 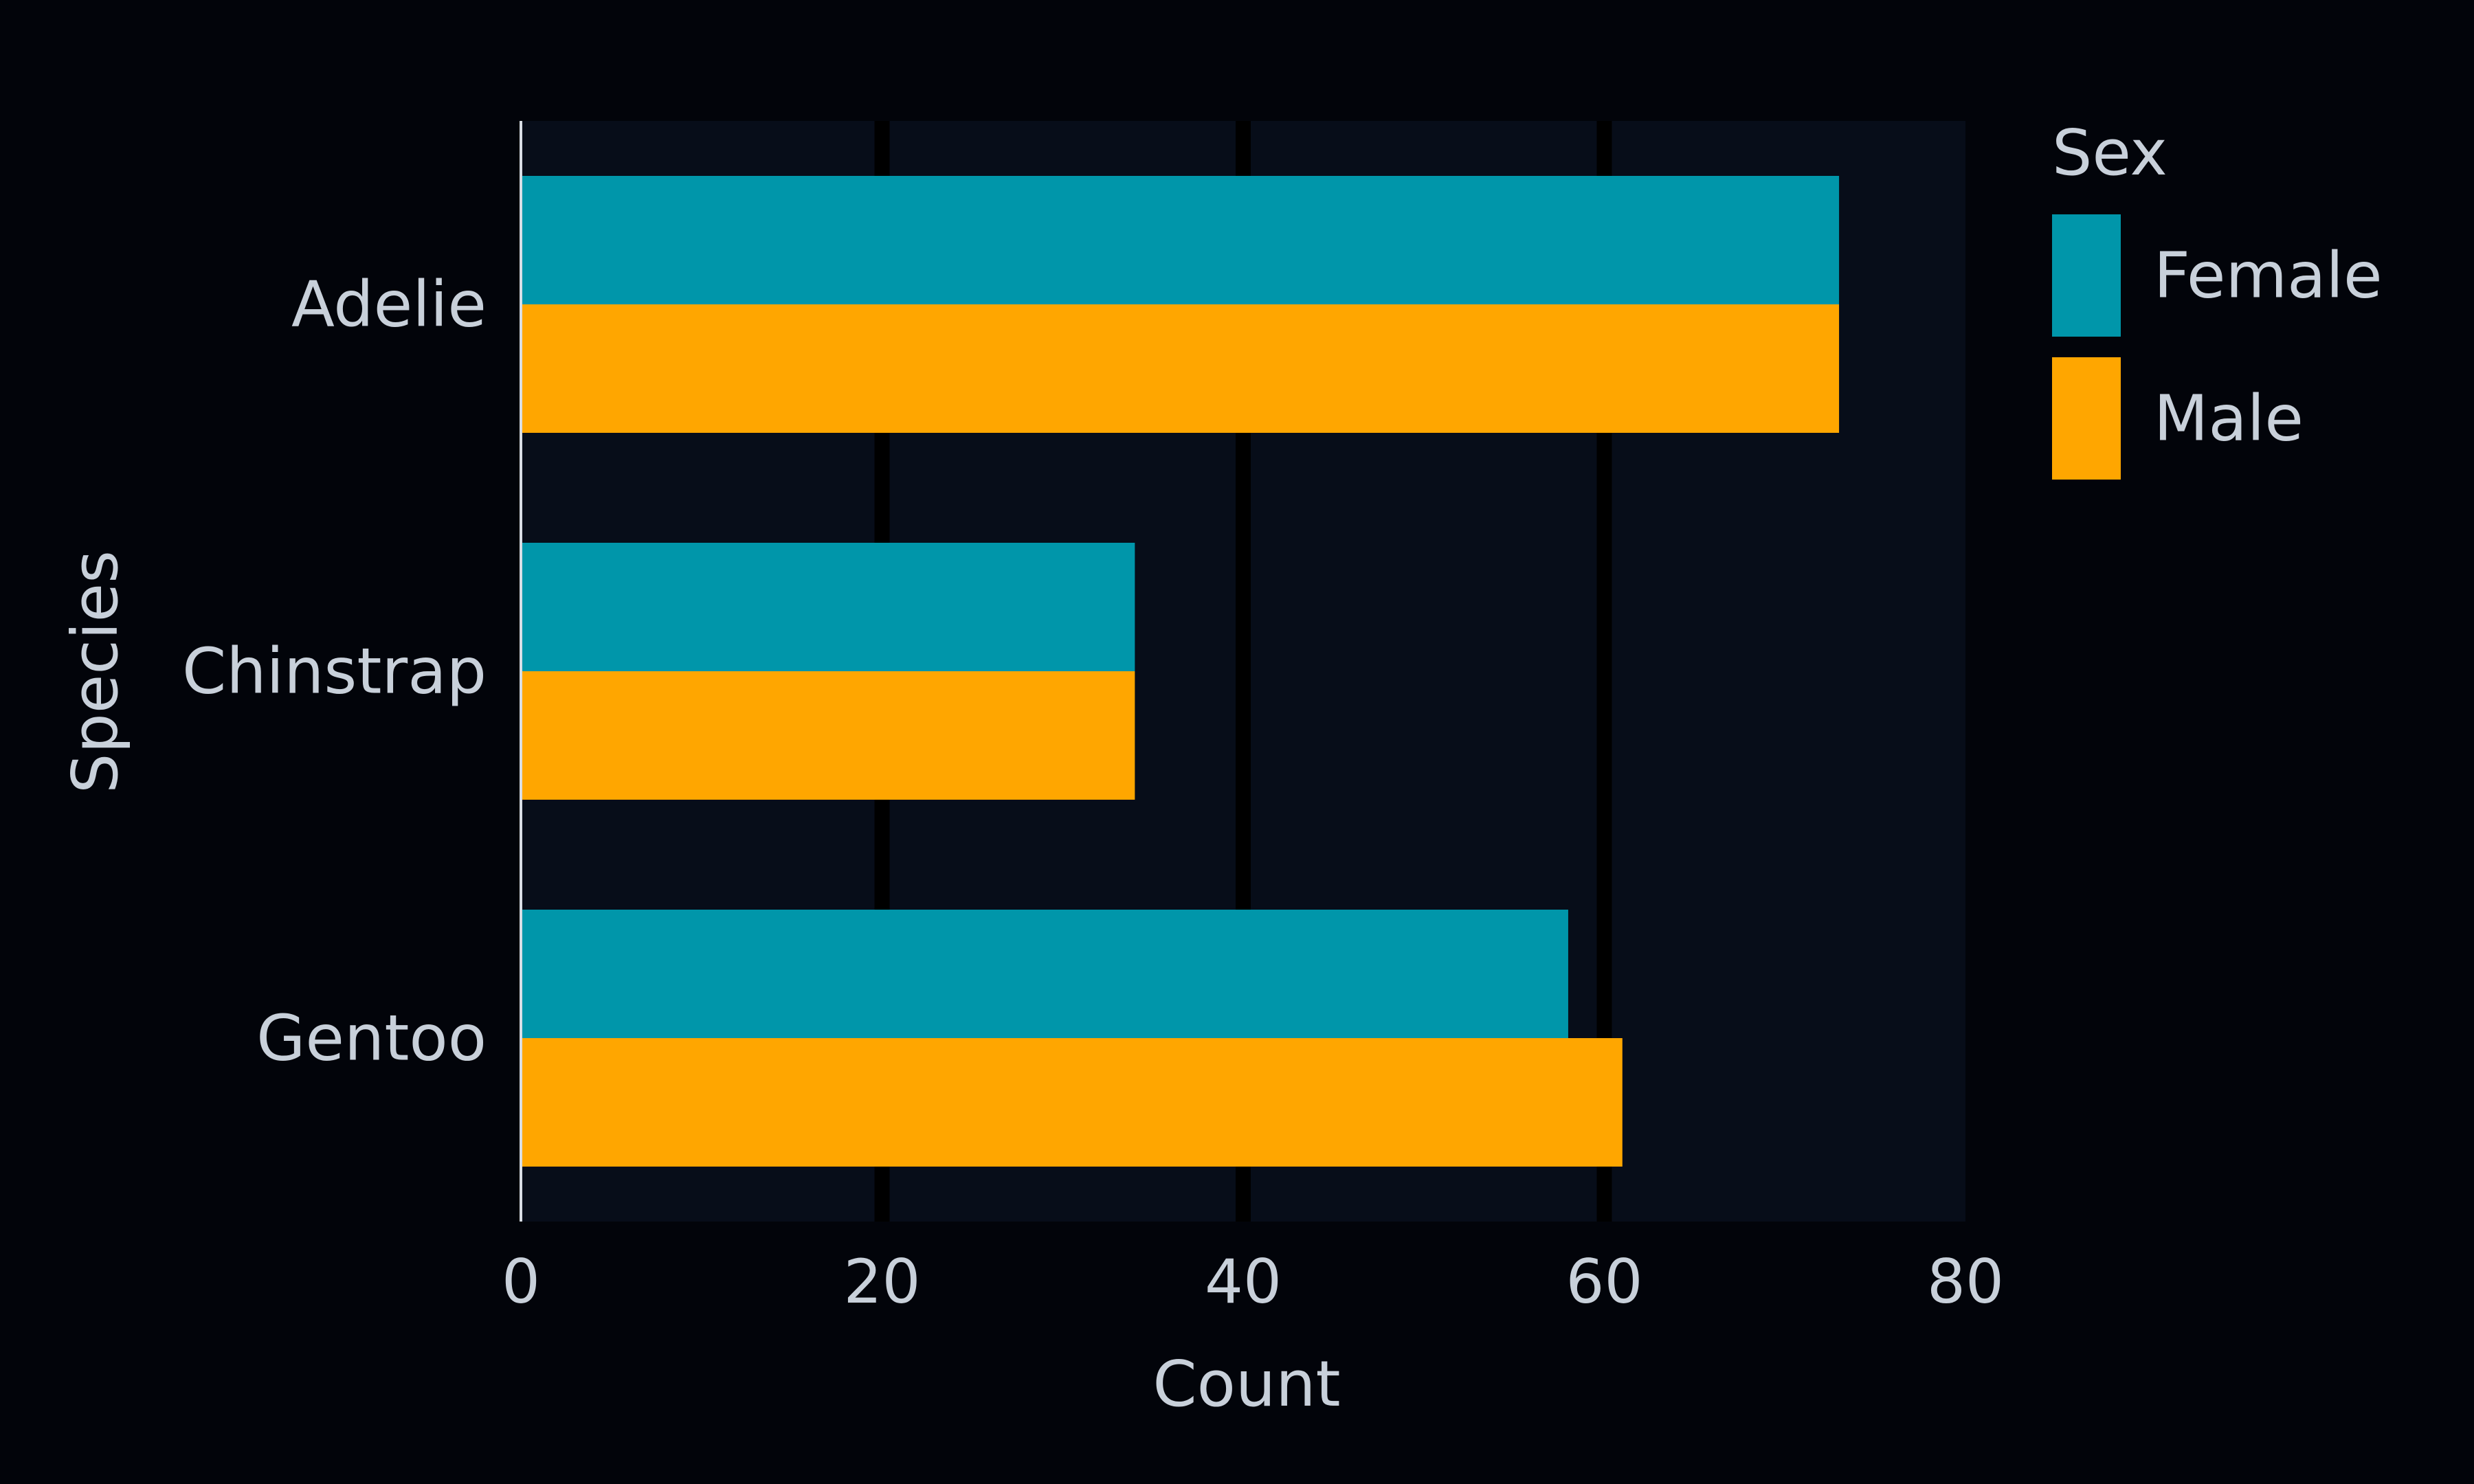 I want to click on bar-adelie-female, so click(x=1180, y=240).